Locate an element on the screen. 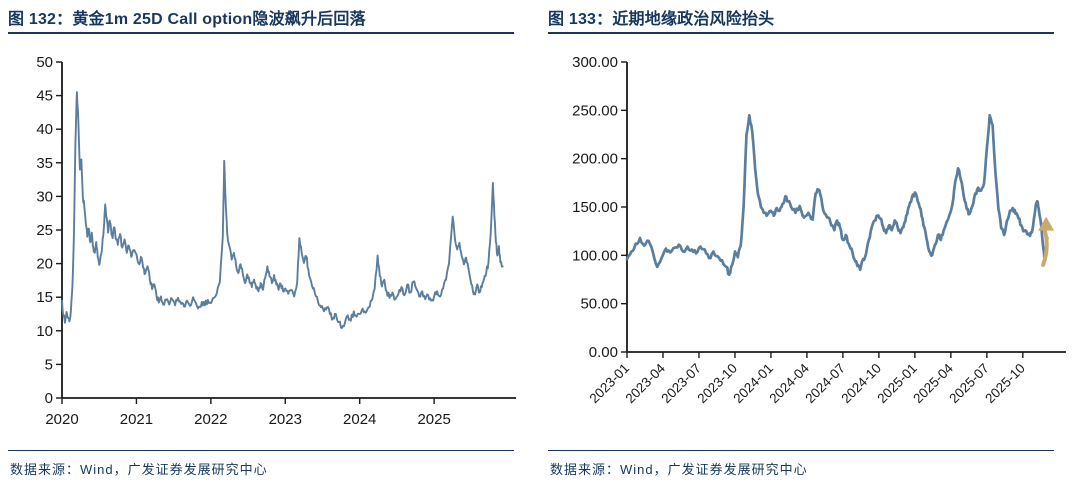  chart-title-right: 图 133：近期地缘政治风险抬头 is located at coordinates (661, 19).